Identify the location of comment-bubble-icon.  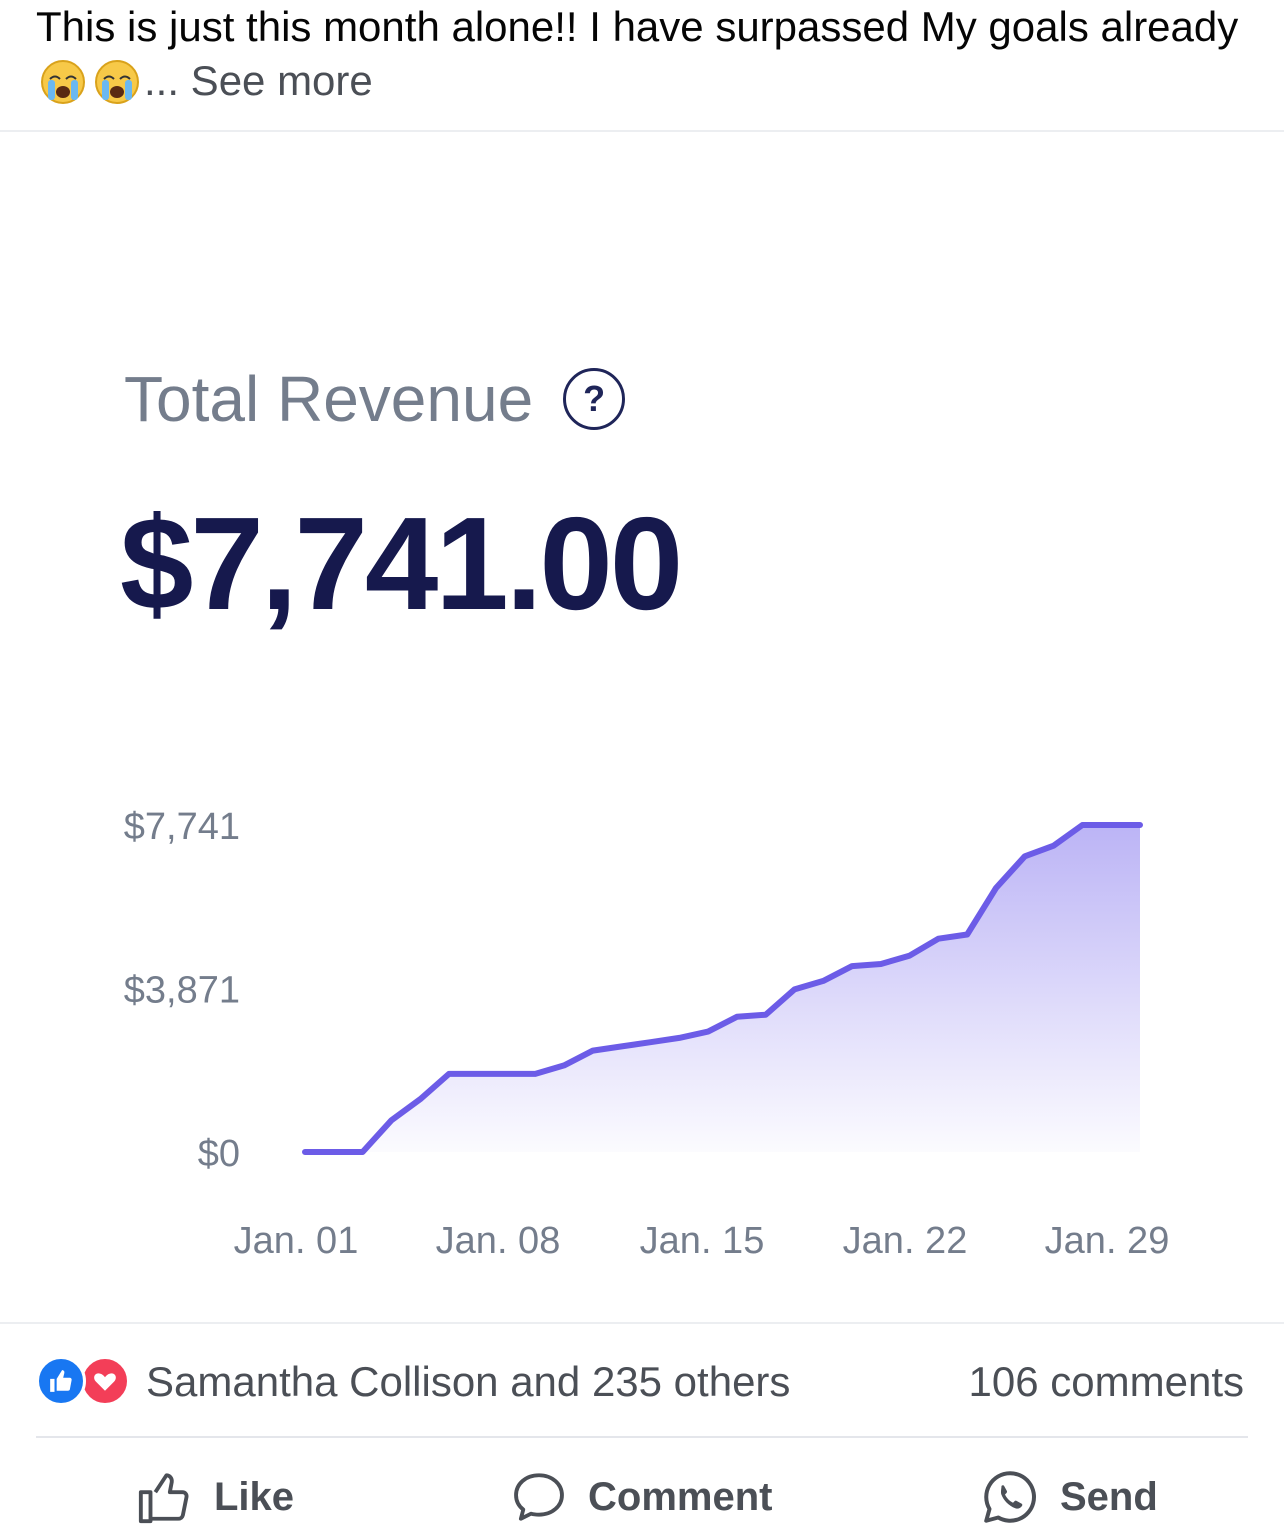
(539, 1497).